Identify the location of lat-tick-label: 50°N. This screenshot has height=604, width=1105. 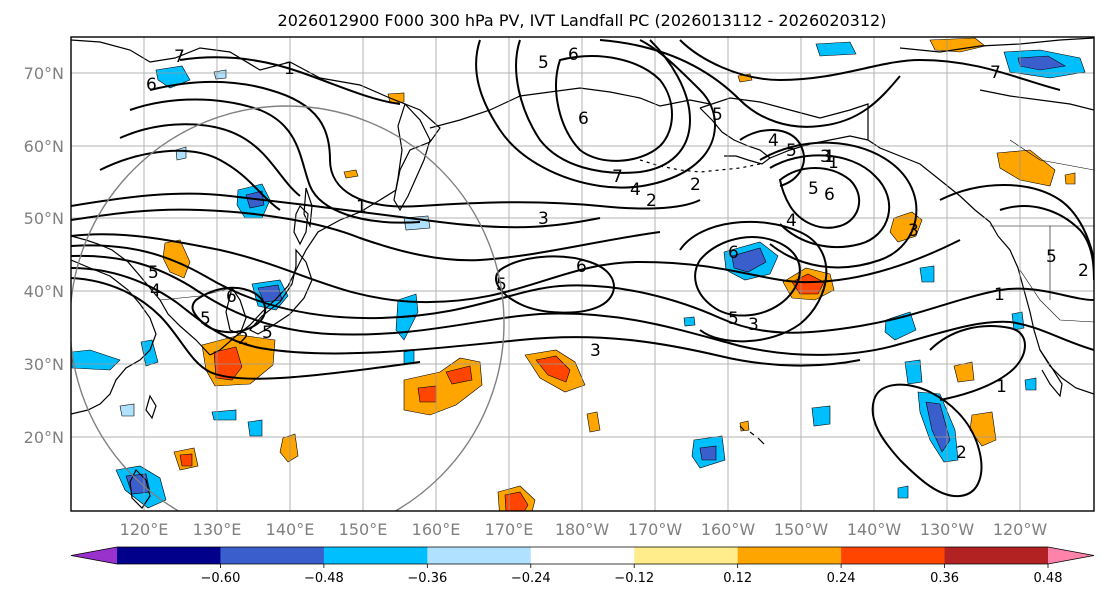
(44, 218).